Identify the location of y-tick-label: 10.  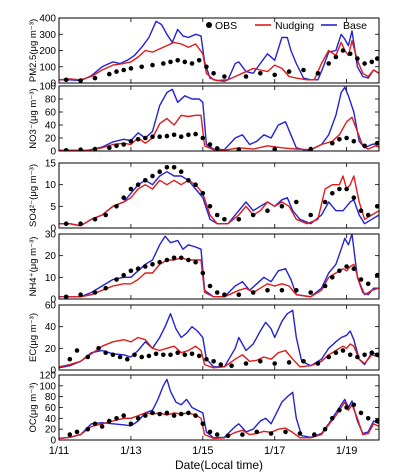
(51, 185).